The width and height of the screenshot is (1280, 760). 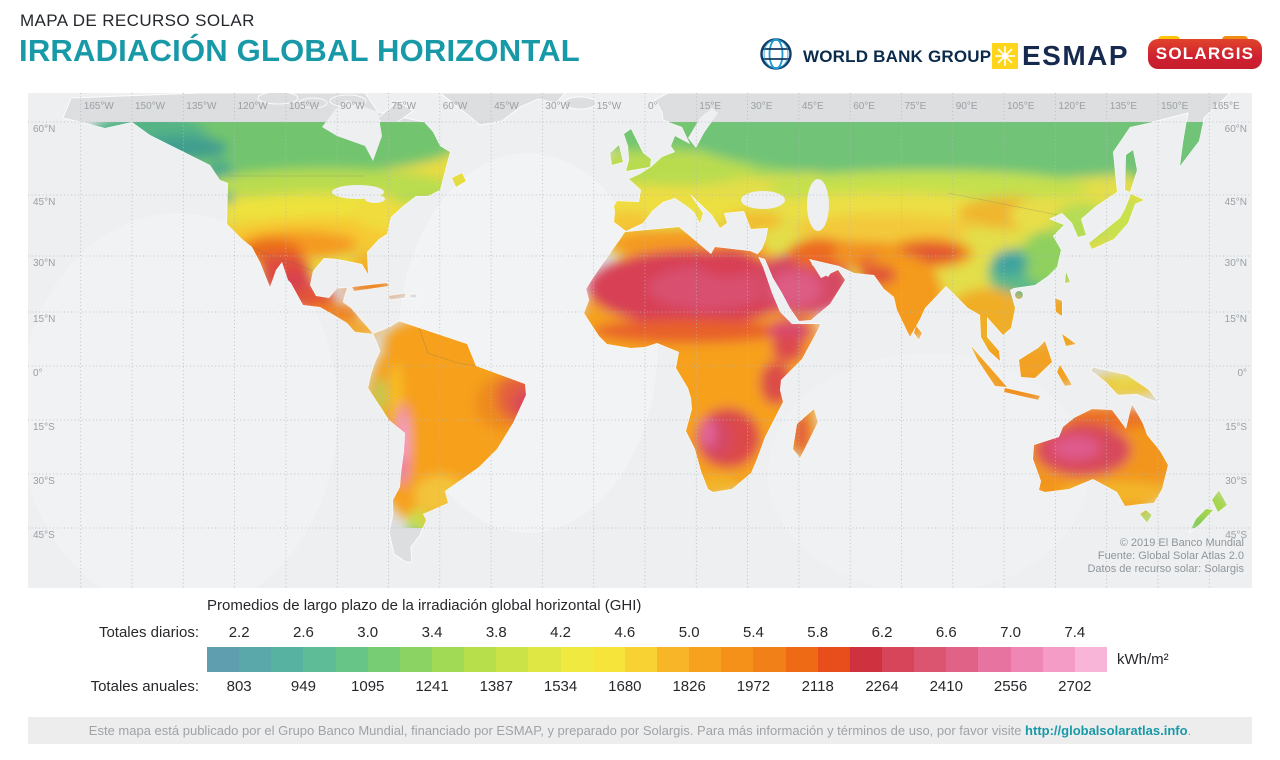 I want to click on legend-tick-value: 1534, so click(x=560, y=686).